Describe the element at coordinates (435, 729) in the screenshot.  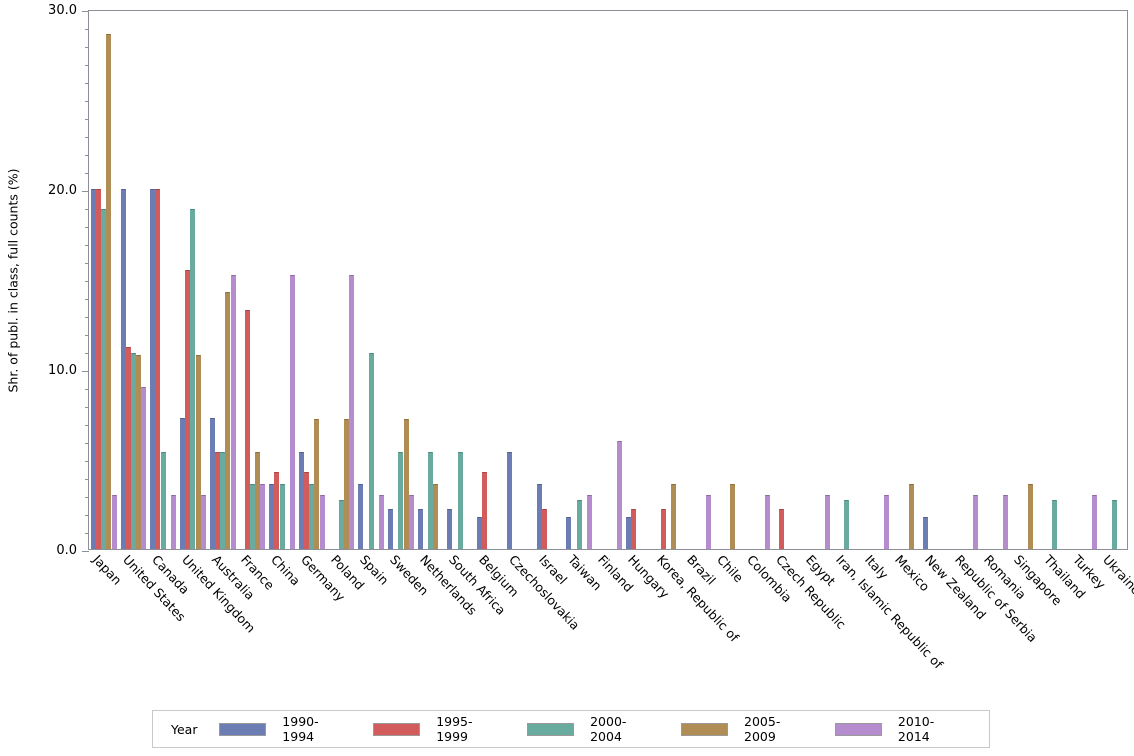
I see `legend-item: 1995-1999` at that location.